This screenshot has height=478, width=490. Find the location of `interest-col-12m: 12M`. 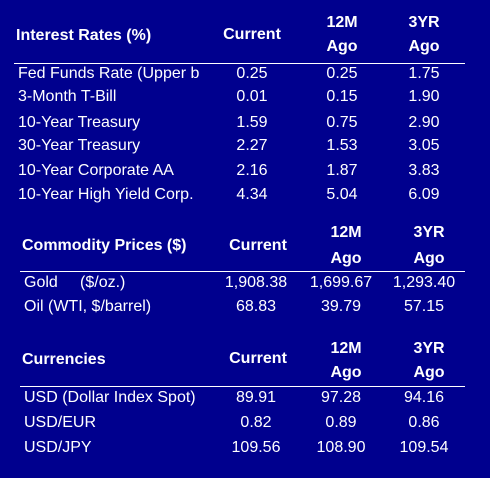

interest-col-12m: 12M is located at coordinates (342, 22).